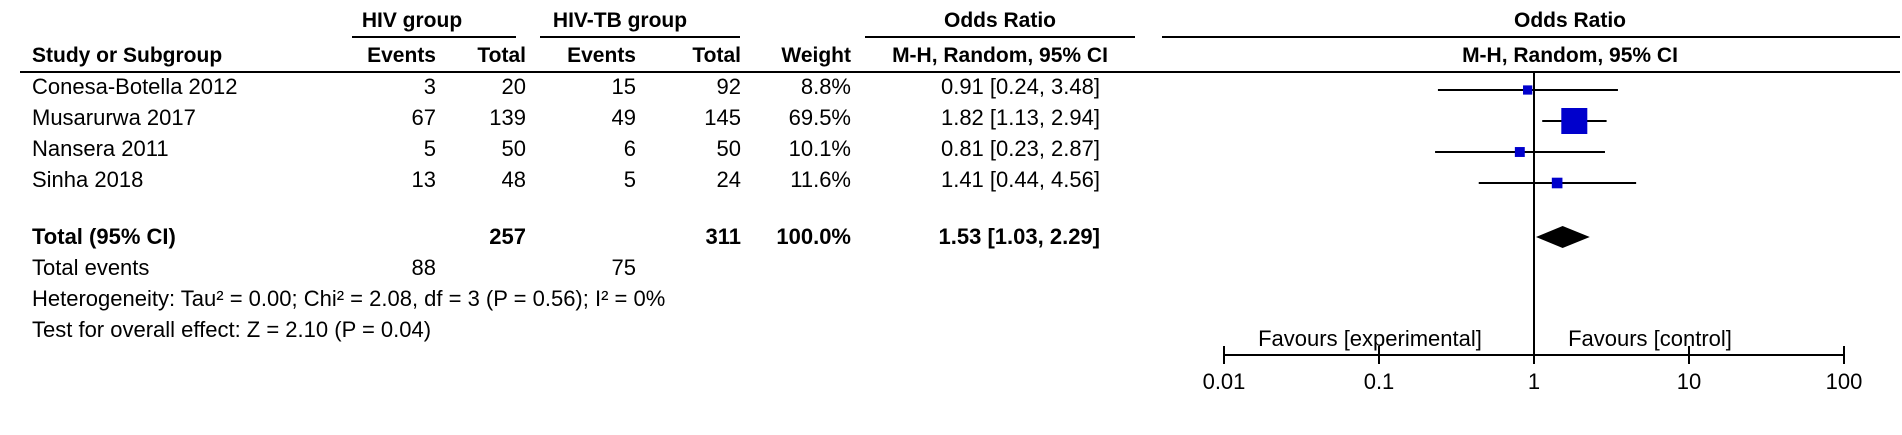  I want to click on header-bottom-rule, so click(960, 72).